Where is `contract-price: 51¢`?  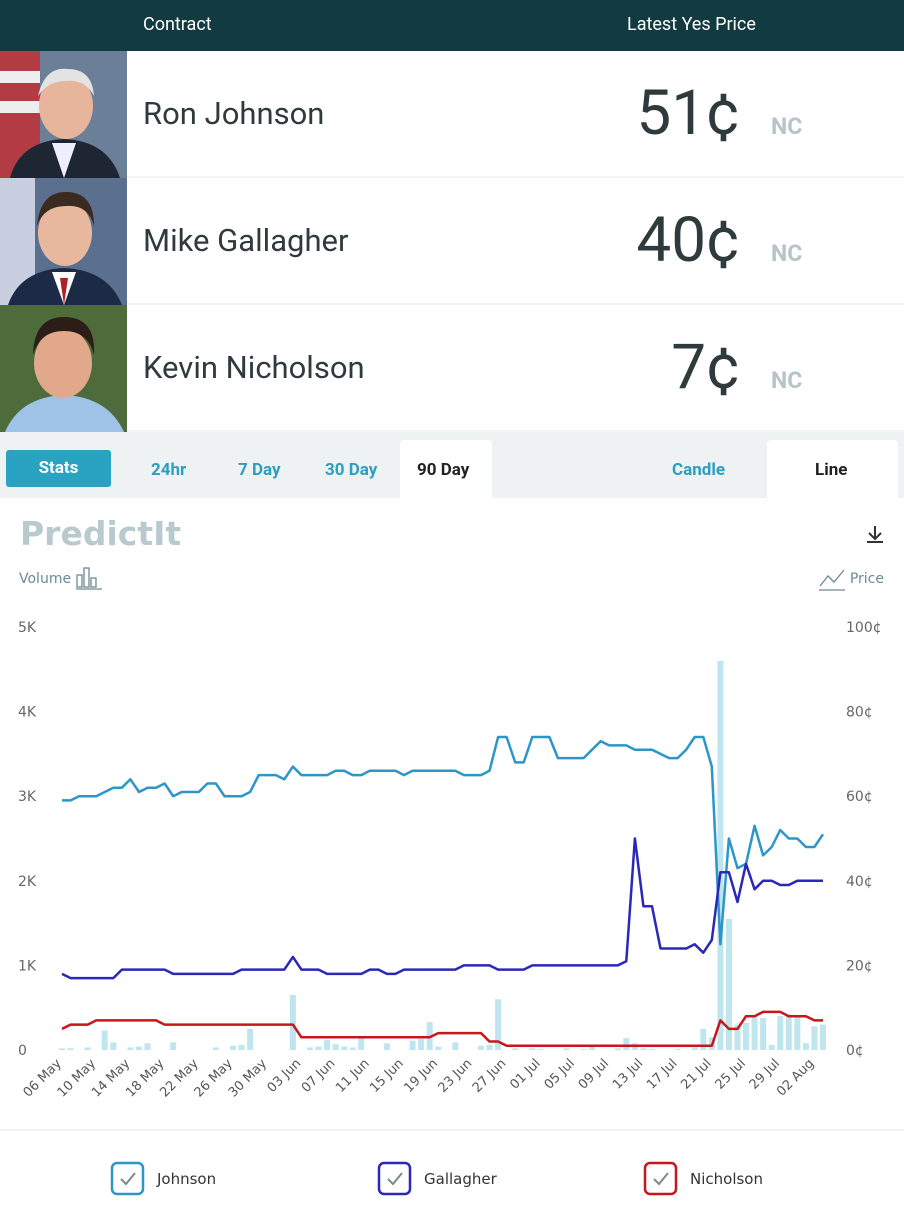
contract-price: 51¢ is located at coordinates (688, 113).